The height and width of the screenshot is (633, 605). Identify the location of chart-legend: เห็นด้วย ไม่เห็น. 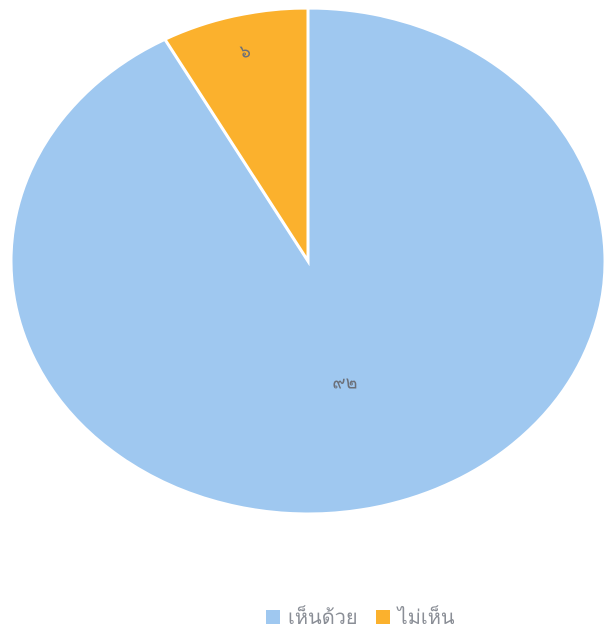
(360, 617).